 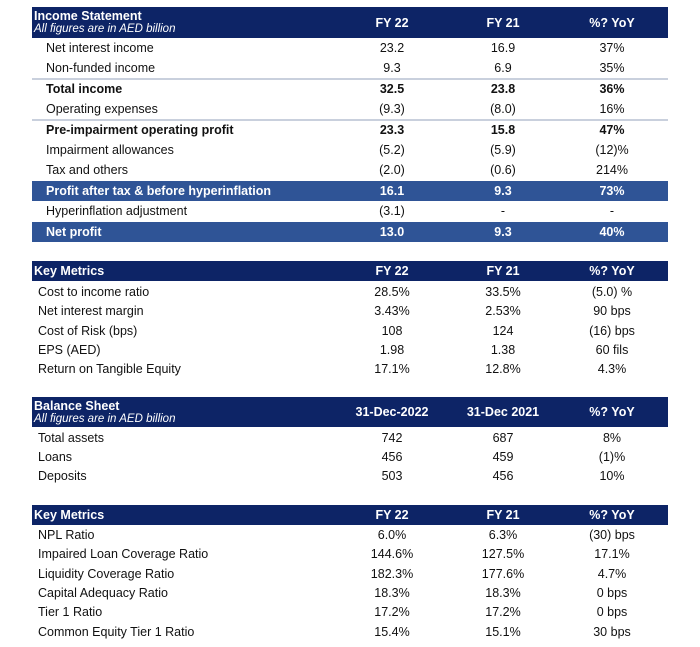 What do you see at coordinates (612, 457) in the screenshot?
I see `row-value: (1)%` at bounding box center [612, 457].